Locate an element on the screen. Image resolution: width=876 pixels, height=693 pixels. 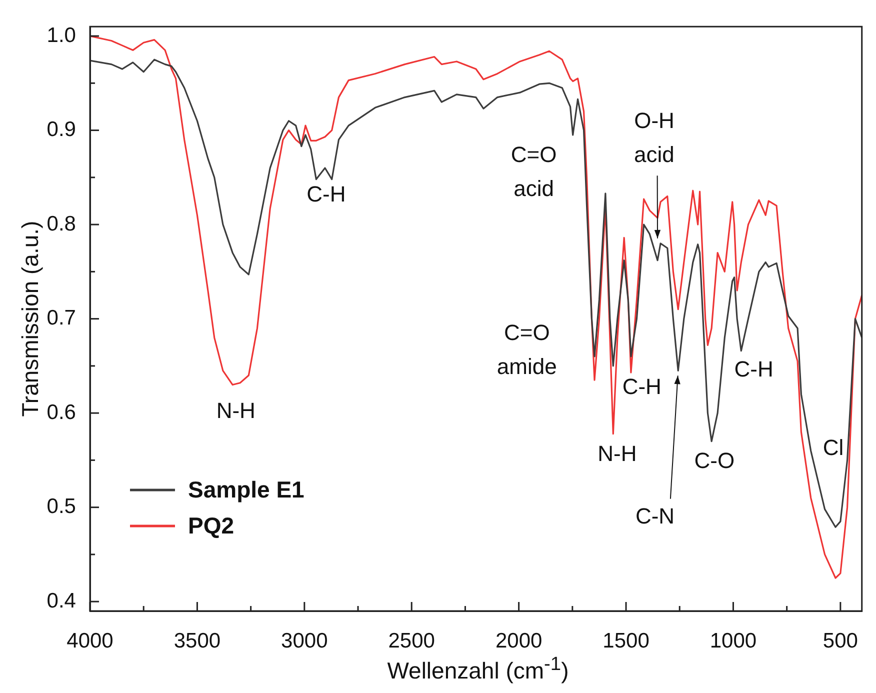
x-tick-label: 3500 is located at coordinates (197, 640).